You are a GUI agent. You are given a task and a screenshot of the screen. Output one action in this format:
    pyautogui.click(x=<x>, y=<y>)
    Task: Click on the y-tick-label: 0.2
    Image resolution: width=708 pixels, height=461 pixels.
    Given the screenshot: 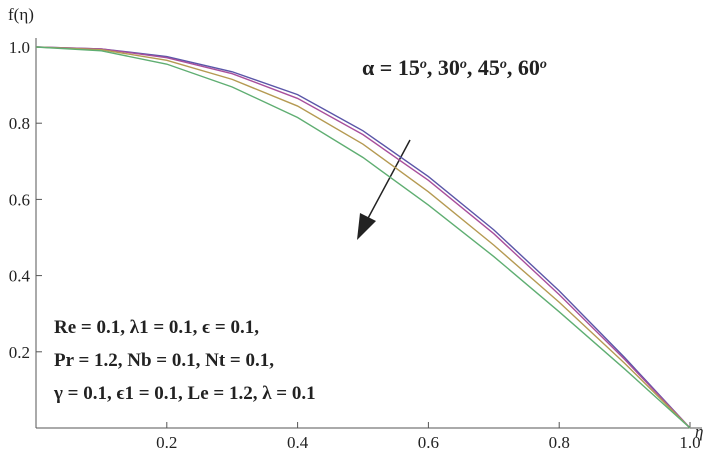 What is the action you would take?
    pyautogui.click(x=19, y=352)
    